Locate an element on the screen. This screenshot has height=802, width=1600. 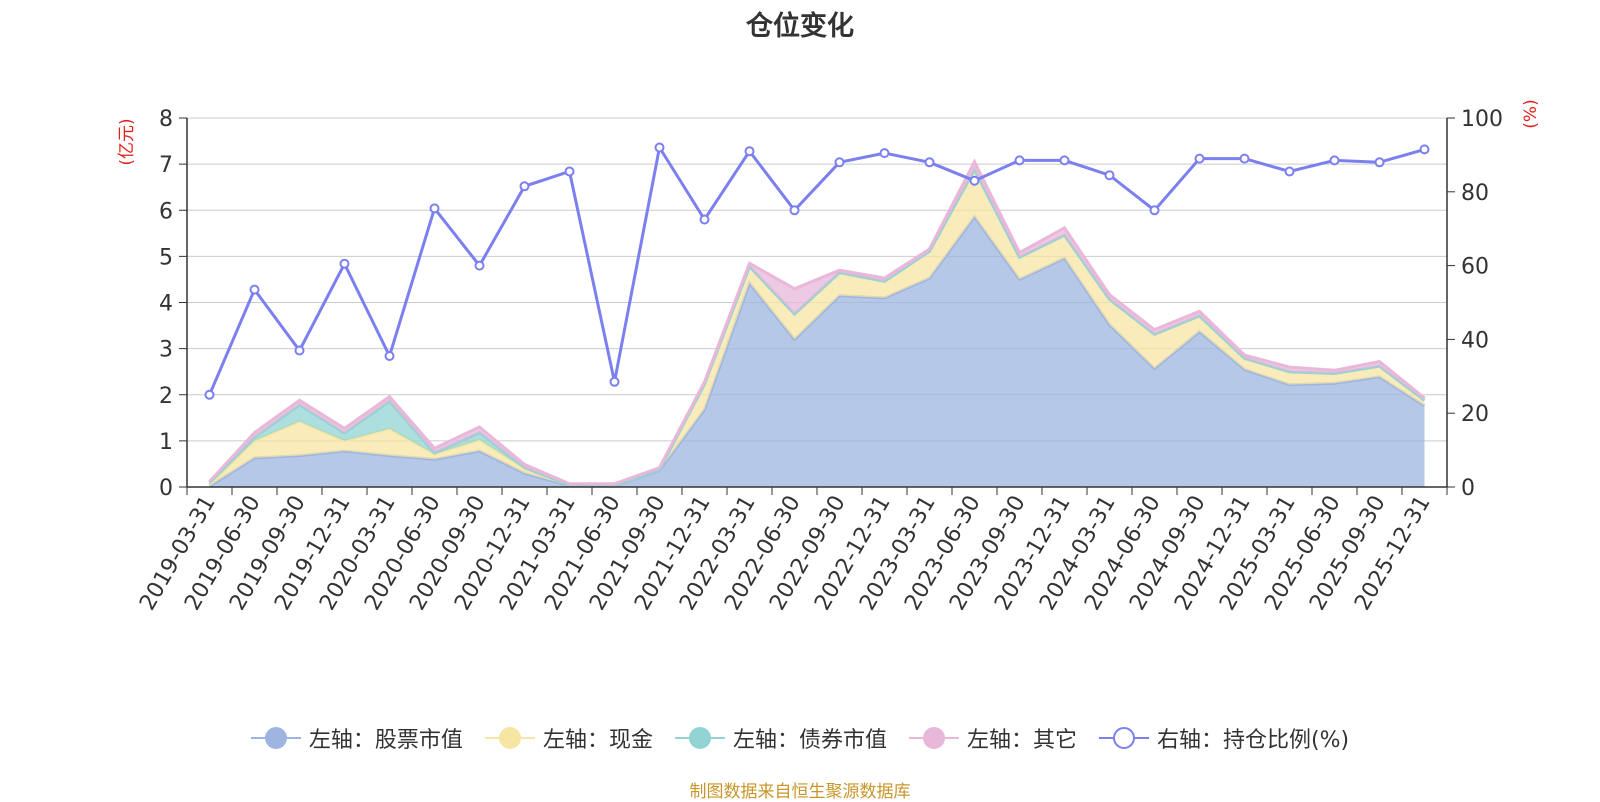
legend-item-bond: 左轴：债券市值 is located at coordinates (780, 738).